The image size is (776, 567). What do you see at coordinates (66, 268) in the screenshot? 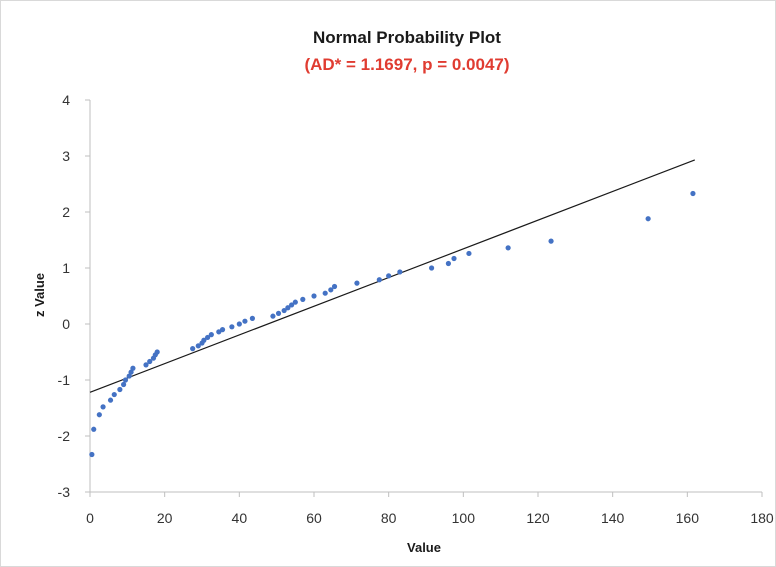
I see `y-tick-label: 1` at bounding box center [66, 268].